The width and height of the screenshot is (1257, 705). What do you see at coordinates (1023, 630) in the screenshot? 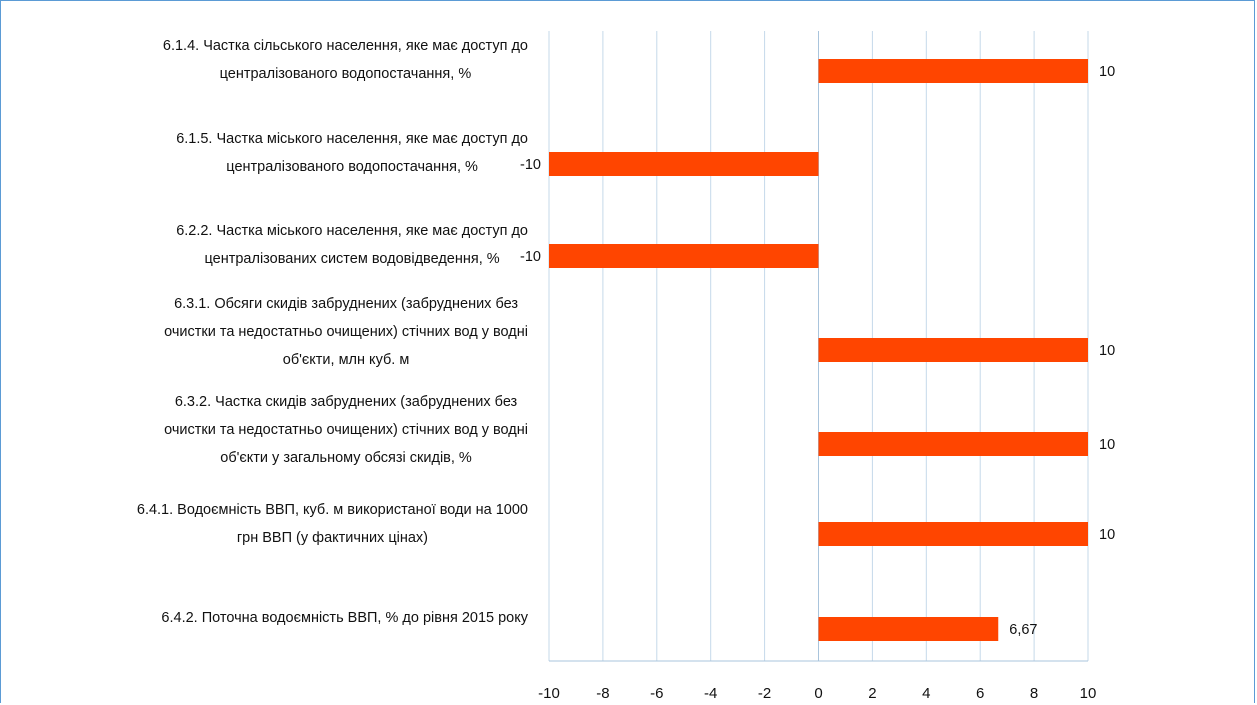
I see `data-label: 6,67` at bounding box center [1023, 630].